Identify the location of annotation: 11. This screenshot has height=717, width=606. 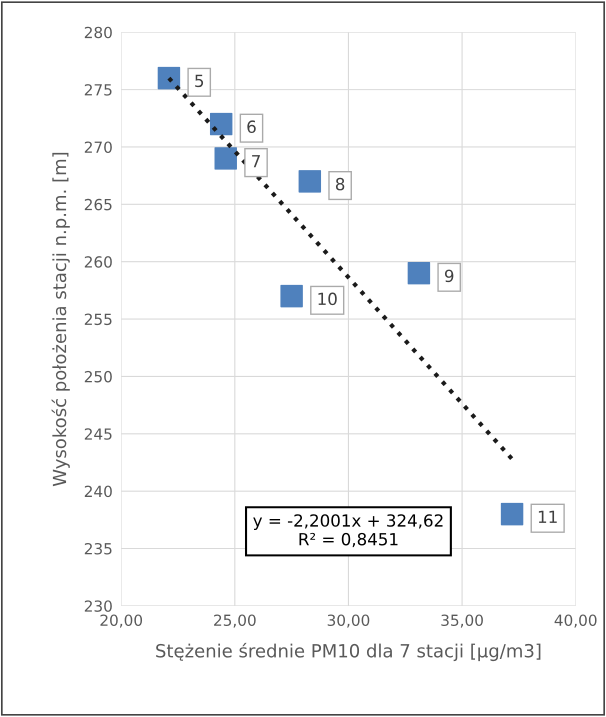
(547, 516).